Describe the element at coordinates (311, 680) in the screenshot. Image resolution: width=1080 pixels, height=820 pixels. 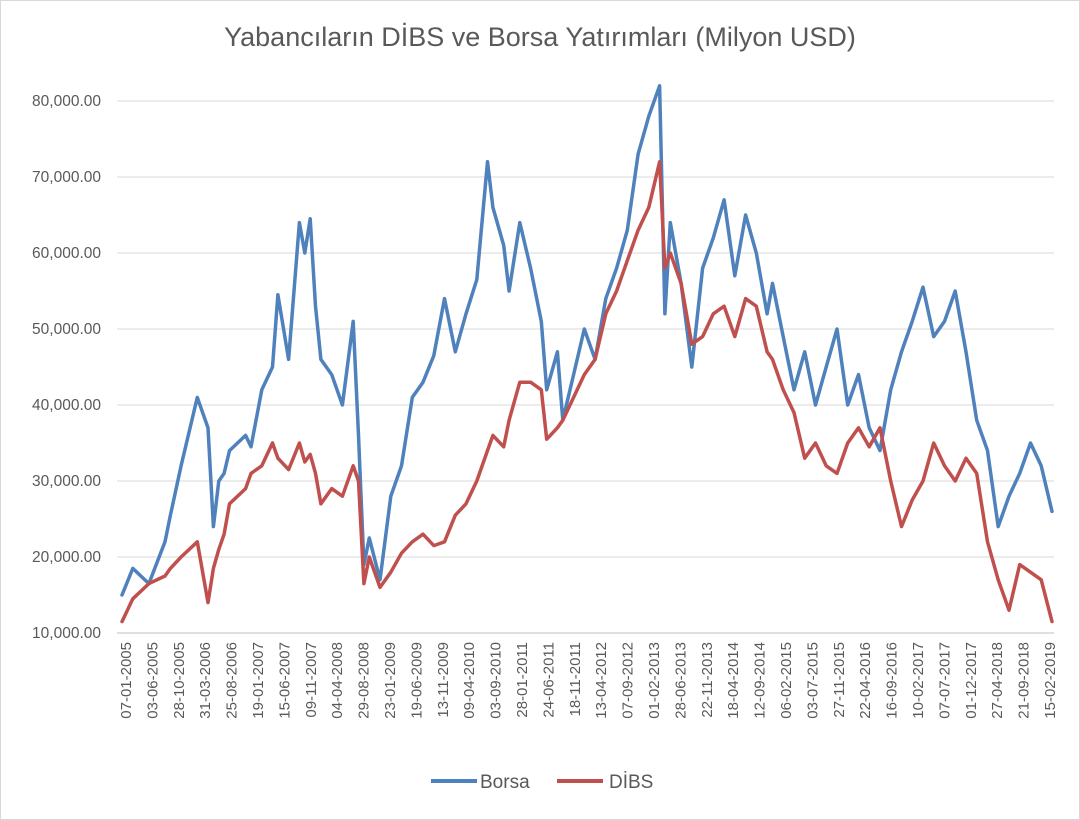
I see `x-tick-label: 09-11-2007` at that location.